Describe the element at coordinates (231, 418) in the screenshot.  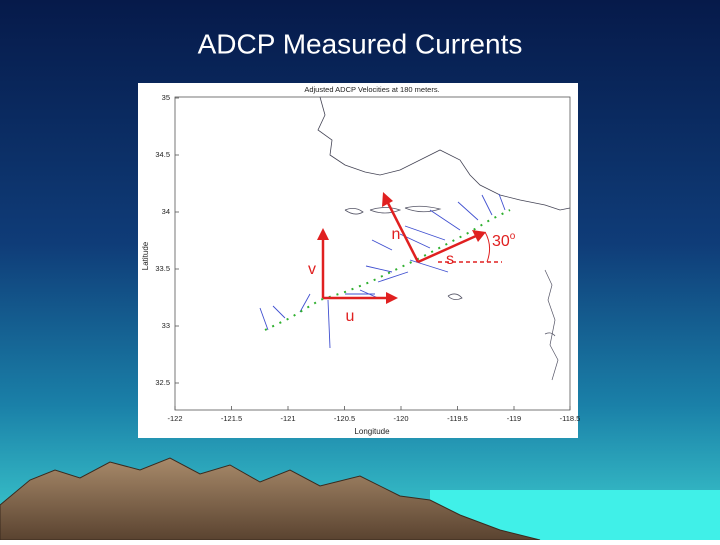
I see `x-tick-label: -121.5` at that location.